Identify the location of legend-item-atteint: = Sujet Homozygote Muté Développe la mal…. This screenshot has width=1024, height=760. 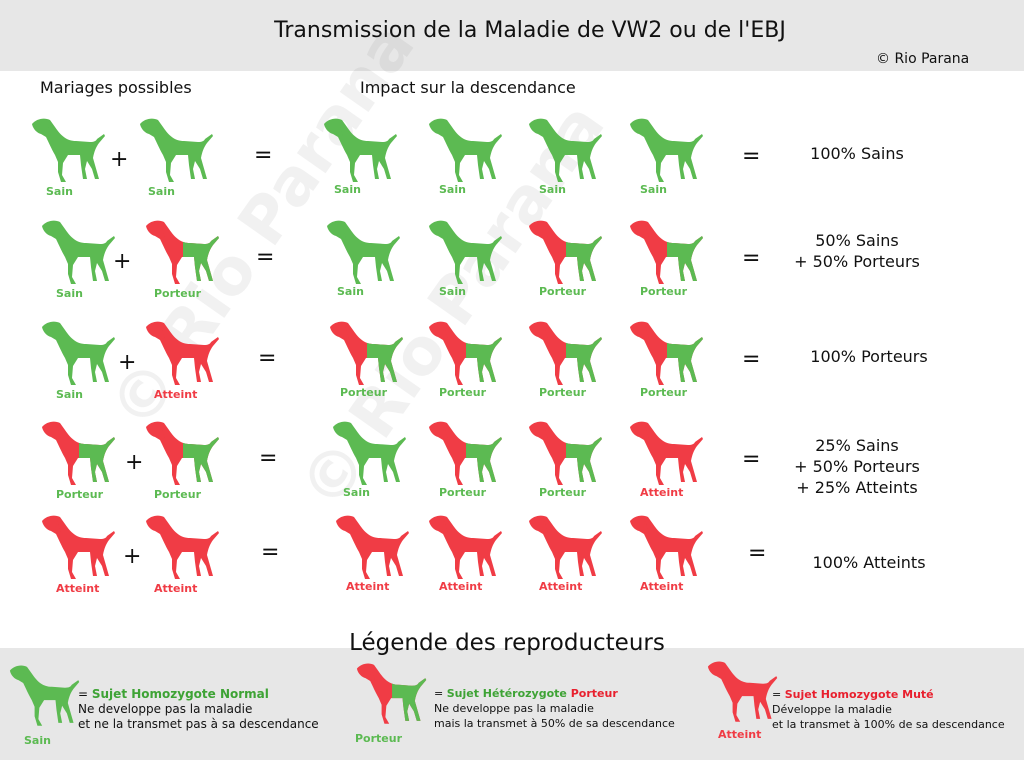
(888, 709).